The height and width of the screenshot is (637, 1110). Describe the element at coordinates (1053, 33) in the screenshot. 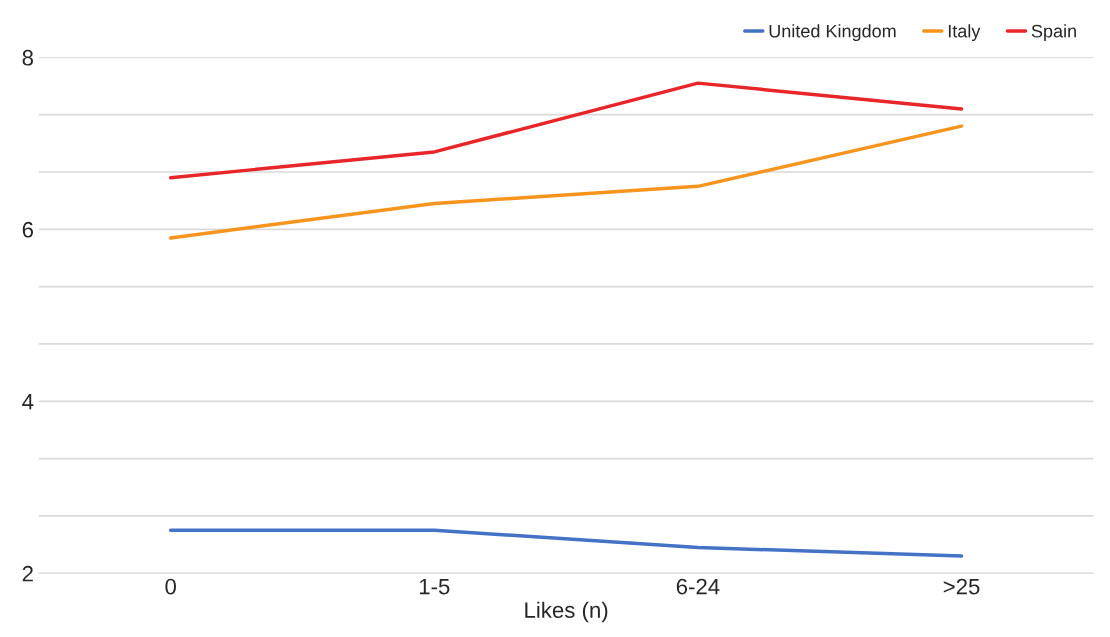

I see `legend-label: Spain` at that location.